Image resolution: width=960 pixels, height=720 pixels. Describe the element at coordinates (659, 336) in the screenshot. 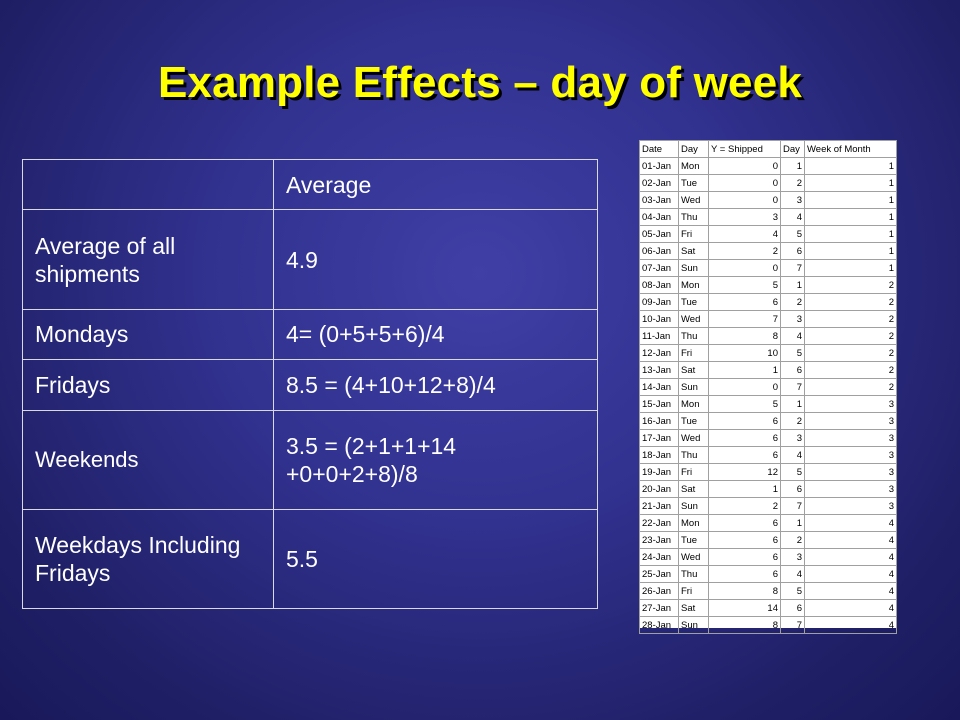

I see `spreadsheet-cell-date: 11-Jan` at that location.